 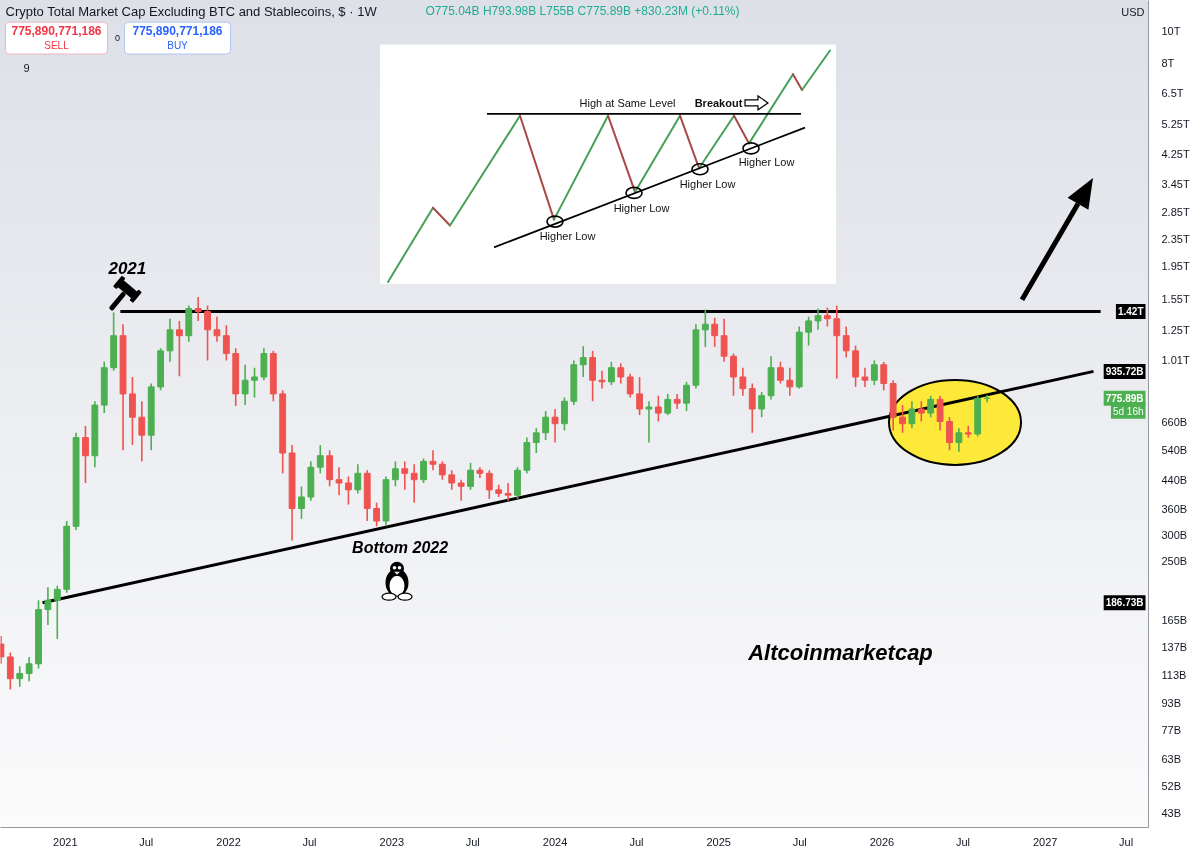 What do you see at coordinates (1174, 620) in the screenshot?
I see `y-tick-label: 165B` at bounding box center [1174, 620].